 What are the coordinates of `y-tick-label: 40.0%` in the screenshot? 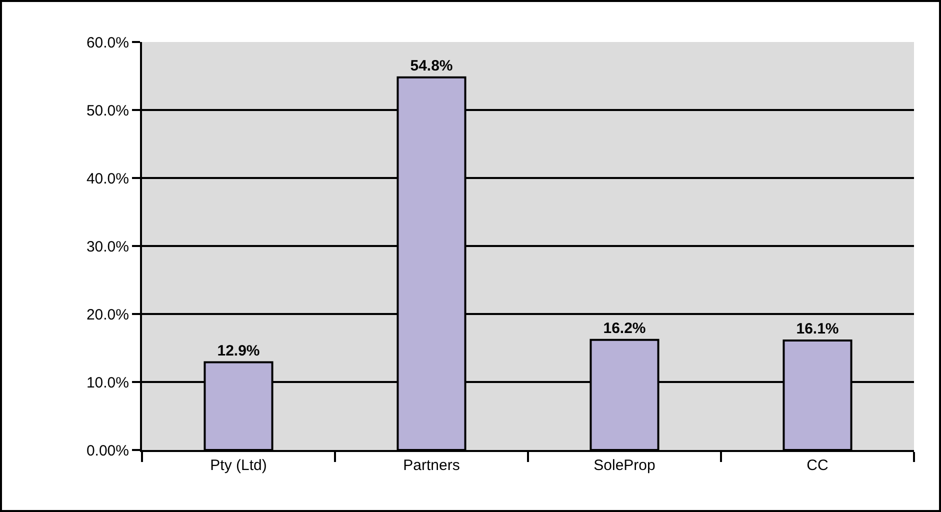 It's located at (107, 179).